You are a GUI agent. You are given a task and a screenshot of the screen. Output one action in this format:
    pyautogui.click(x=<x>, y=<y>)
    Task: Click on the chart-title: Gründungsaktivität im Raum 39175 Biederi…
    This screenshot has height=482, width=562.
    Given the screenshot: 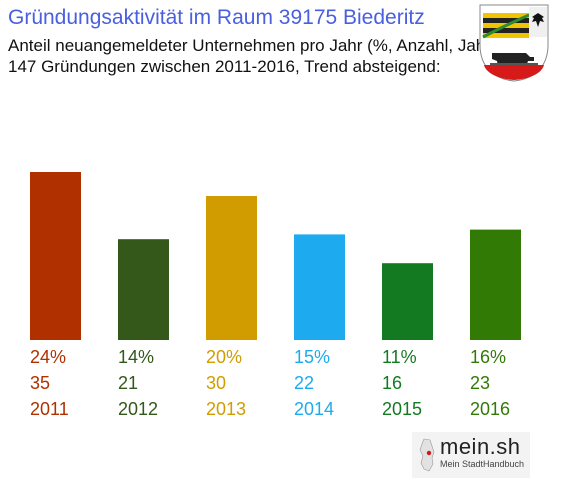 What is the action you would take?
    pyautogui.click(x=216, y=17)
    